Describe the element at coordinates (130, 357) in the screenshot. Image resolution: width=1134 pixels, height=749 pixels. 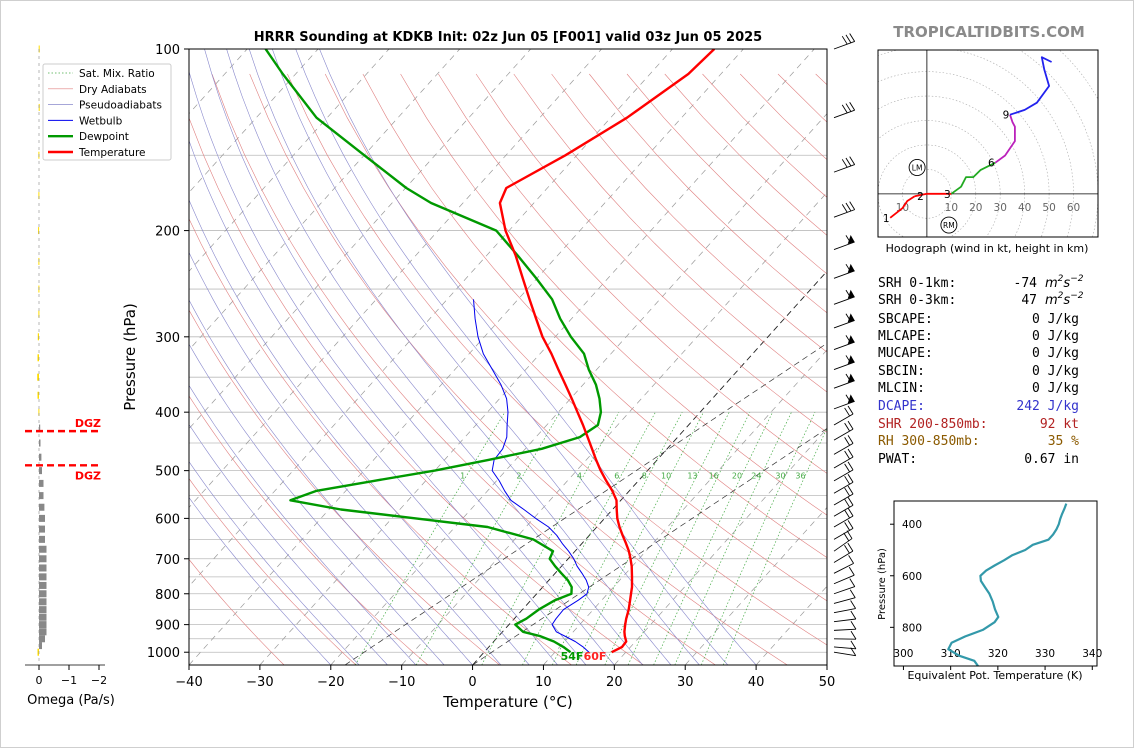
I see `skewt-ylabel: Pressure (hPa)` at that location.